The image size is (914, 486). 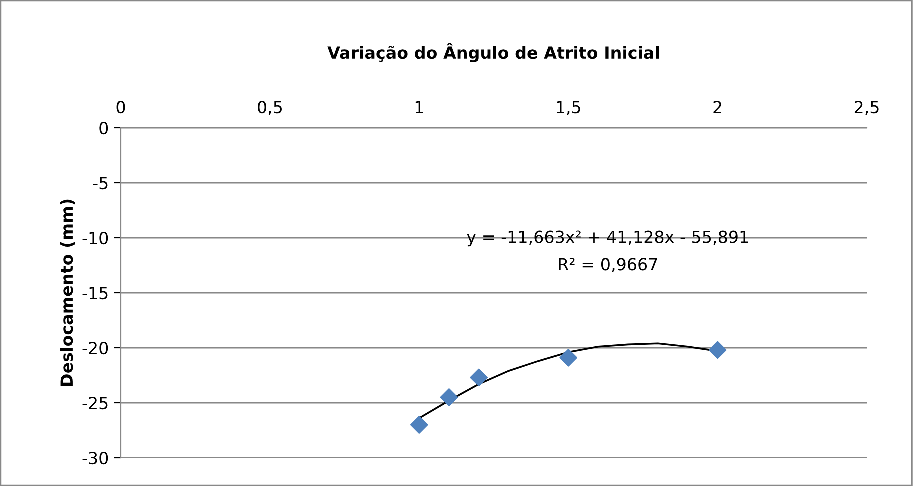 I want to click on y-tick-label: -25, so click(x=95, y=403).